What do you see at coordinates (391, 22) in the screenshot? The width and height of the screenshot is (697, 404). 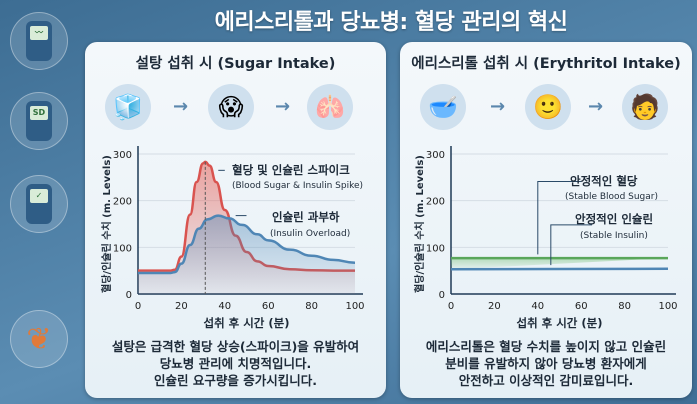 I see `page-title: 에리스리톨과 당뇨병: 혈당 관리의 혁신` at bounding box center [391, 22].